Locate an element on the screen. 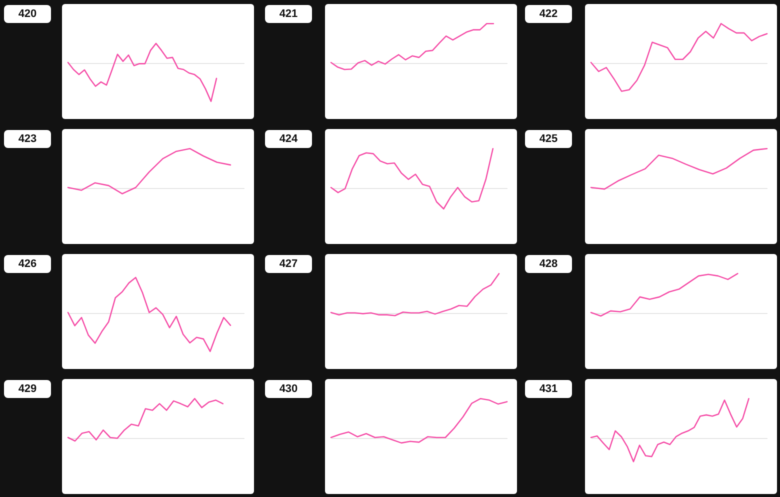  chart-title: 427 is located at coordinates (288, 264).